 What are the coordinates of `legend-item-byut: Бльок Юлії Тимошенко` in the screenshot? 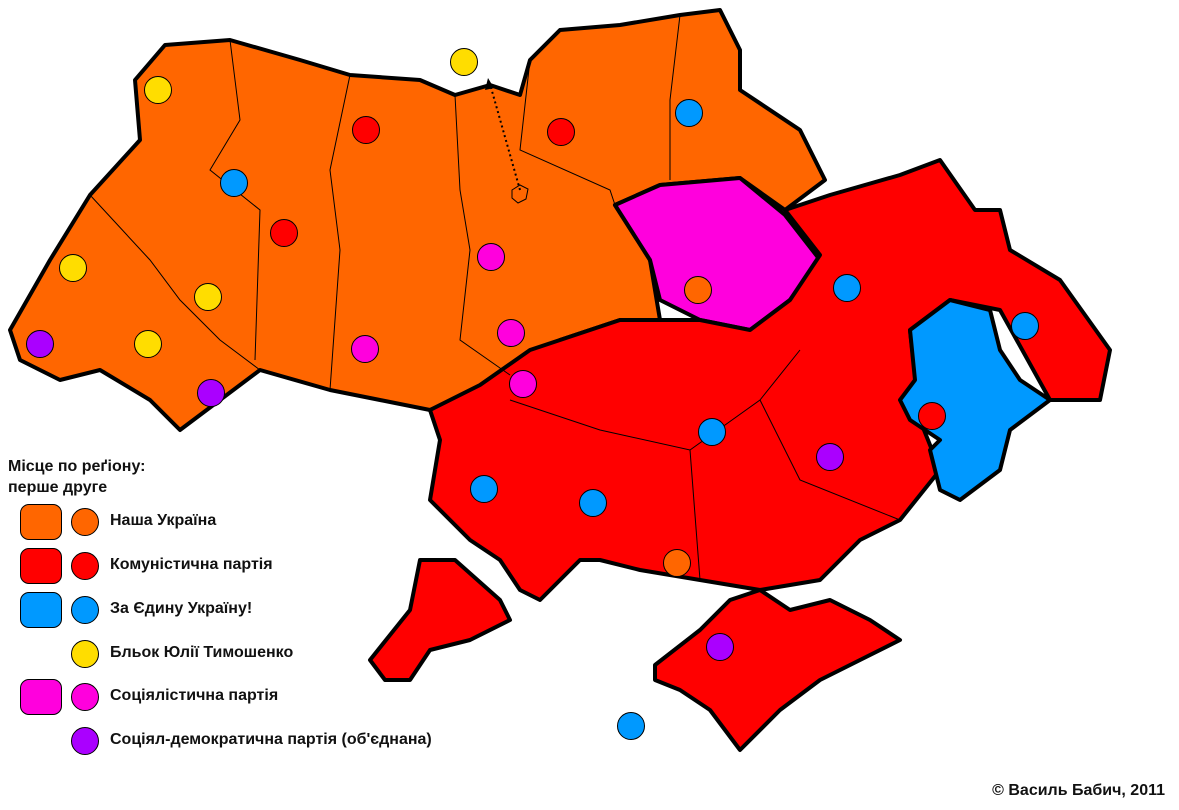 It's located at (260, 654).